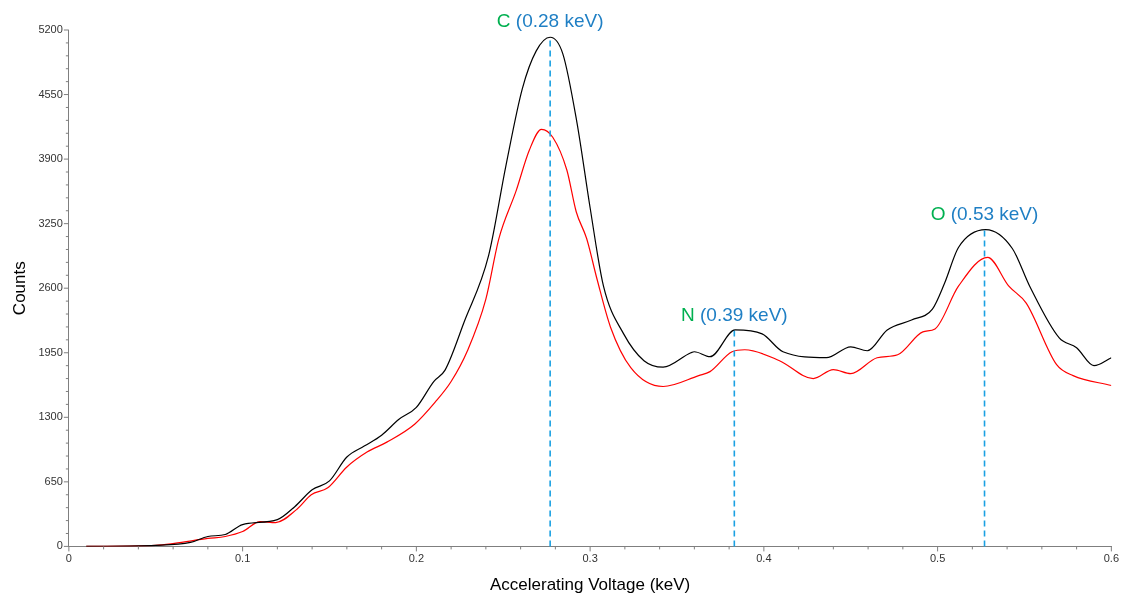  What do you see at coordinates (550, 21) in the screenshot?
I see `ref-line-label: C (0.28 keV)` at bounding box center [550, 21].